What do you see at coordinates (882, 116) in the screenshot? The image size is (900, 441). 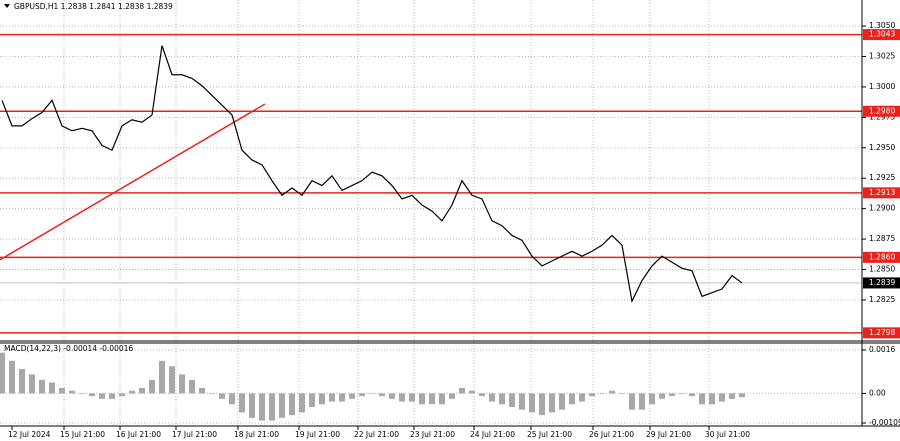 I see `y-tick-label: 1.2975` at bounding box center [882, 116].